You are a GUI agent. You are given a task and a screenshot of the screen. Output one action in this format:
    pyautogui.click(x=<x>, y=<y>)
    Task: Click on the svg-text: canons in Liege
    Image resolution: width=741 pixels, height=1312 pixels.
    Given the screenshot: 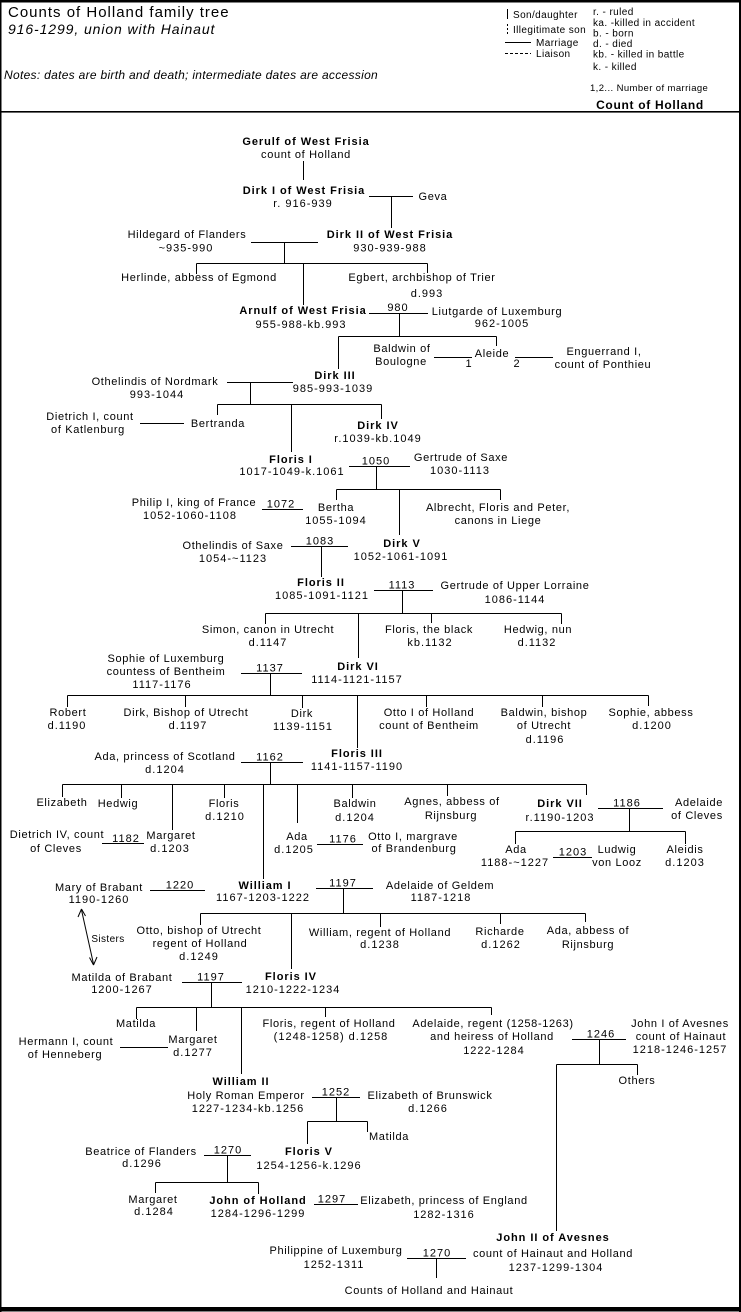 What is the action you would take?
    pyautogui.click(x=498, y=521)
    